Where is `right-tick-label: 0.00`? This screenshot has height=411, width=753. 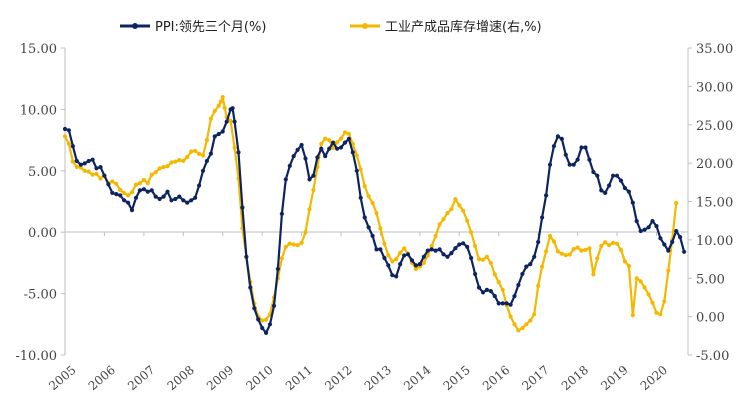
right-tick-label: 0.00 is located at coordinates (710, 318).